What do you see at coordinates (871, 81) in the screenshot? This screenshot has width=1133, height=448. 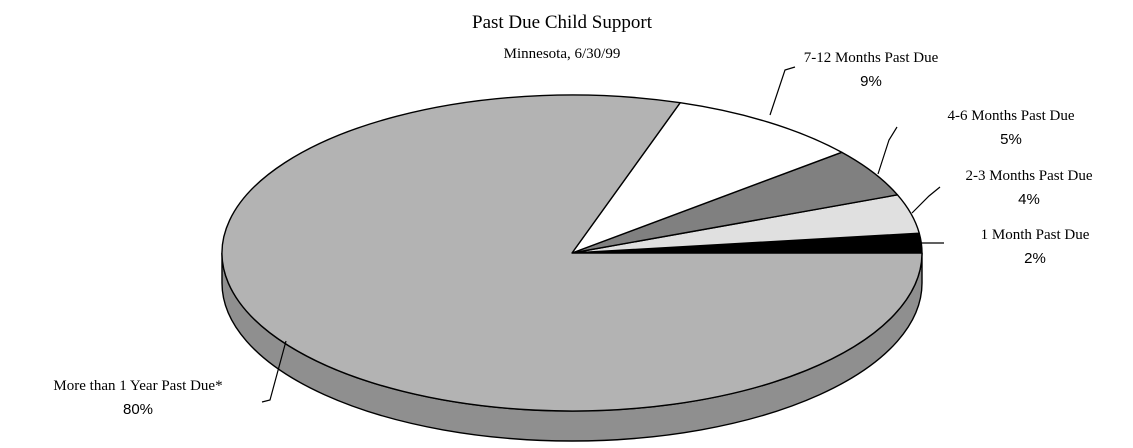 I see `slice-value-7-12-months: 9%` at bounding box center [871, 81].